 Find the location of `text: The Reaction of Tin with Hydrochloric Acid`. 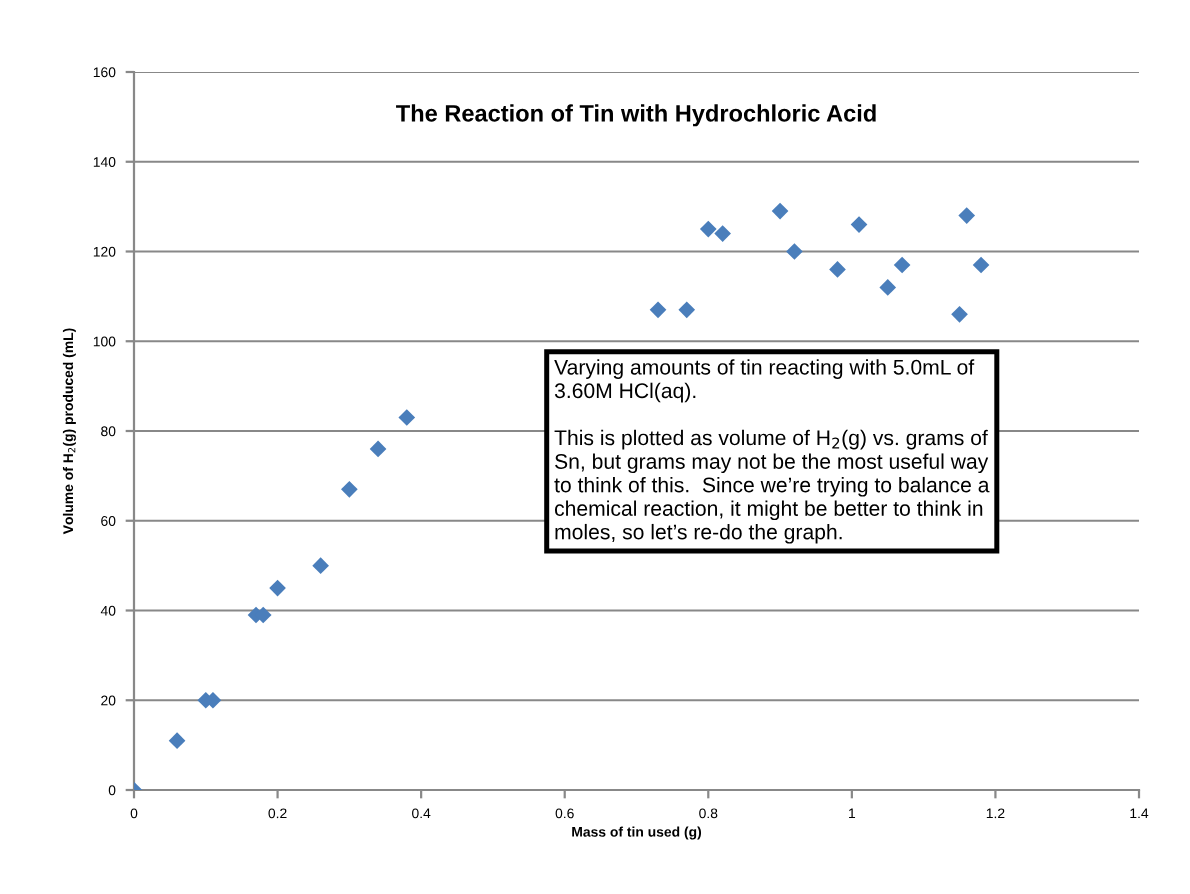

text: The Reaction of Tin with Hydrochloric Acid is located at coordinates (636, 115).